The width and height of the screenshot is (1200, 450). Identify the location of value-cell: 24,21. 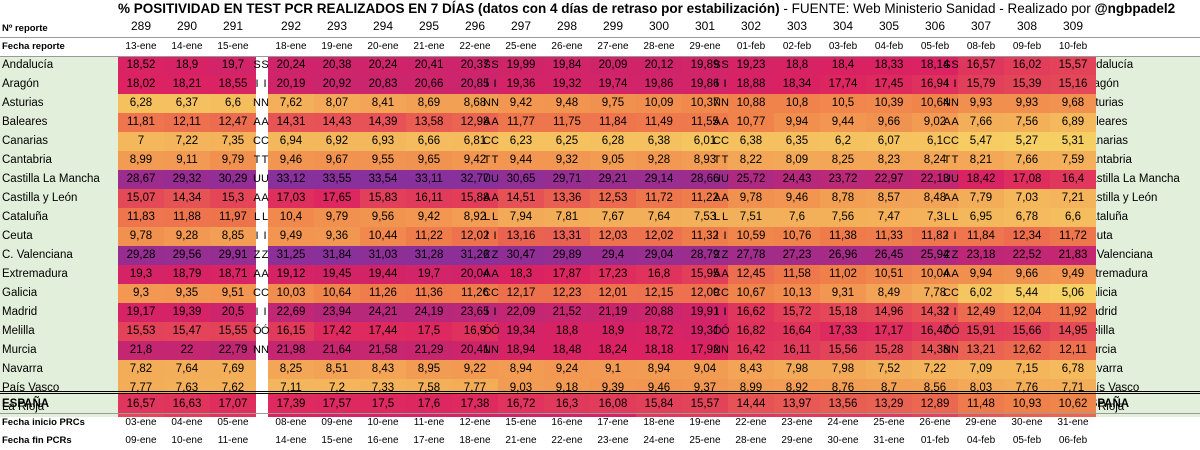
(383, 312).